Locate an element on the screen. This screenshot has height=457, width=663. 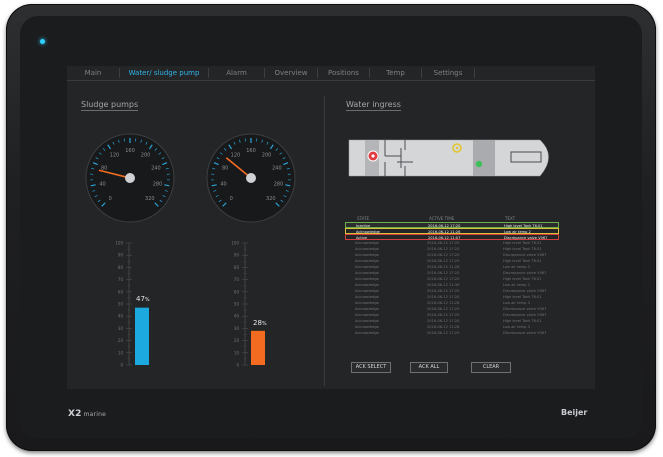
tab-overview: Overview is located at coordinates (291, 73).